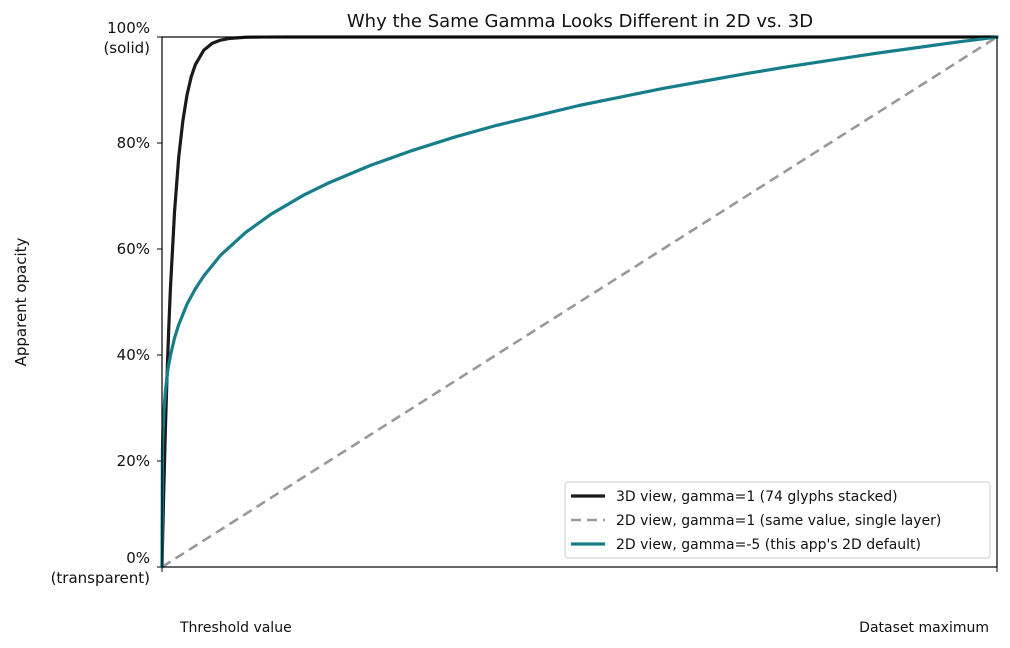 The image size is (1010, 648). What do you see at coordinates (133, 143) in the screenshot?
I see `y-tick-label: 80%` at bounding box center [133, 143].